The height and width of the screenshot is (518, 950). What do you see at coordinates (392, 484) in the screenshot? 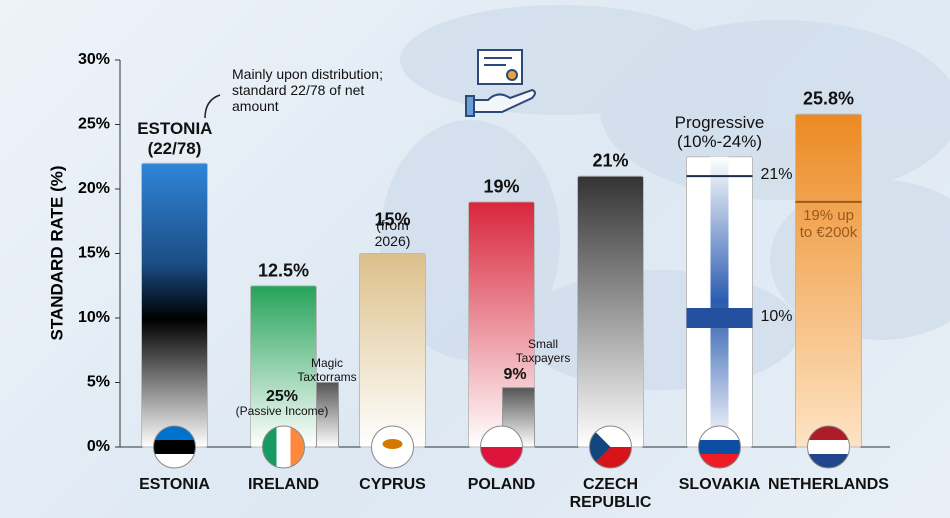
I see `x-tick-label: CYPRUS` at bounding box center [392, 484].